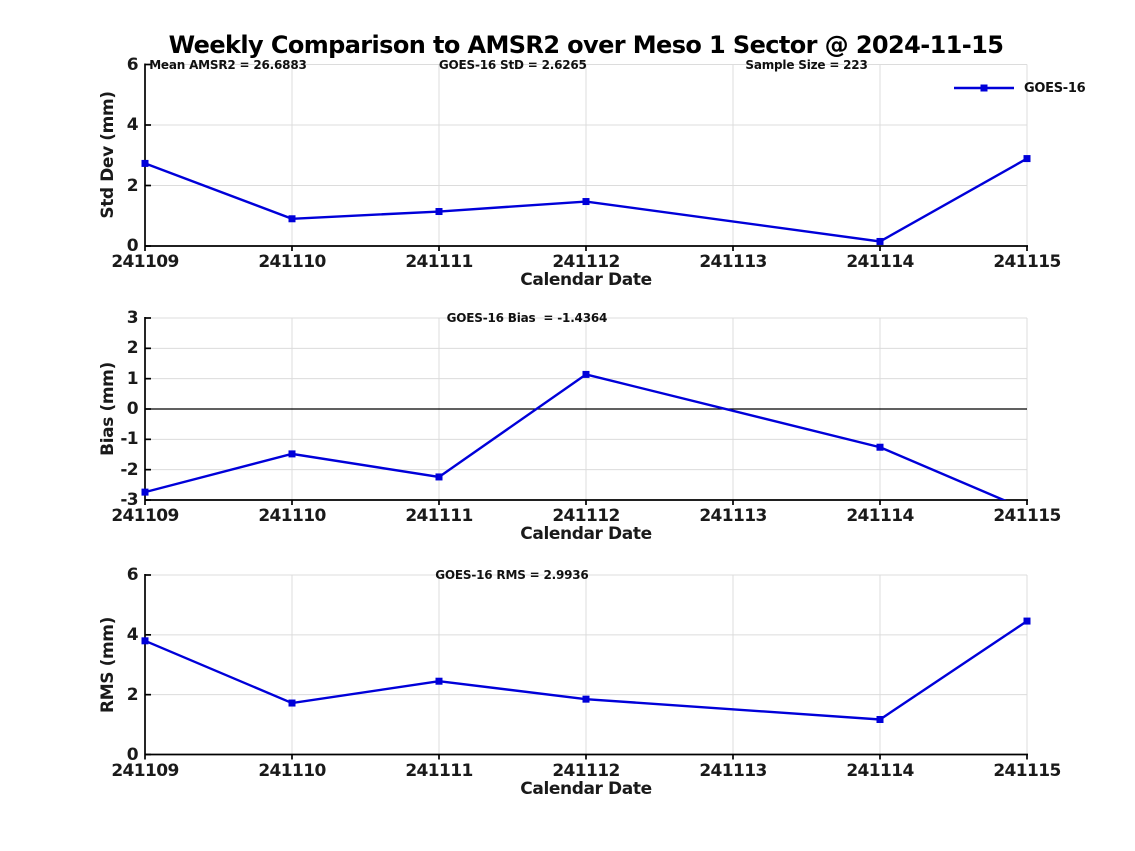  Describe the element at coordinates (129, 500) in the screenshot. I see `y-tick-label: -3` at that location.